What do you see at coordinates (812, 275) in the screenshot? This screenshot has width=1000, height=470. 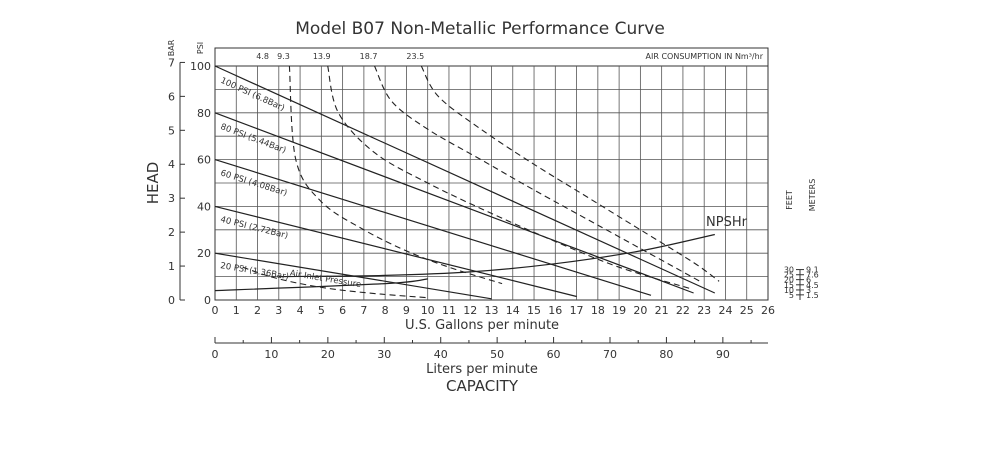 I see `meters-tick-label: 7.6` at bounding box center [812, 275].